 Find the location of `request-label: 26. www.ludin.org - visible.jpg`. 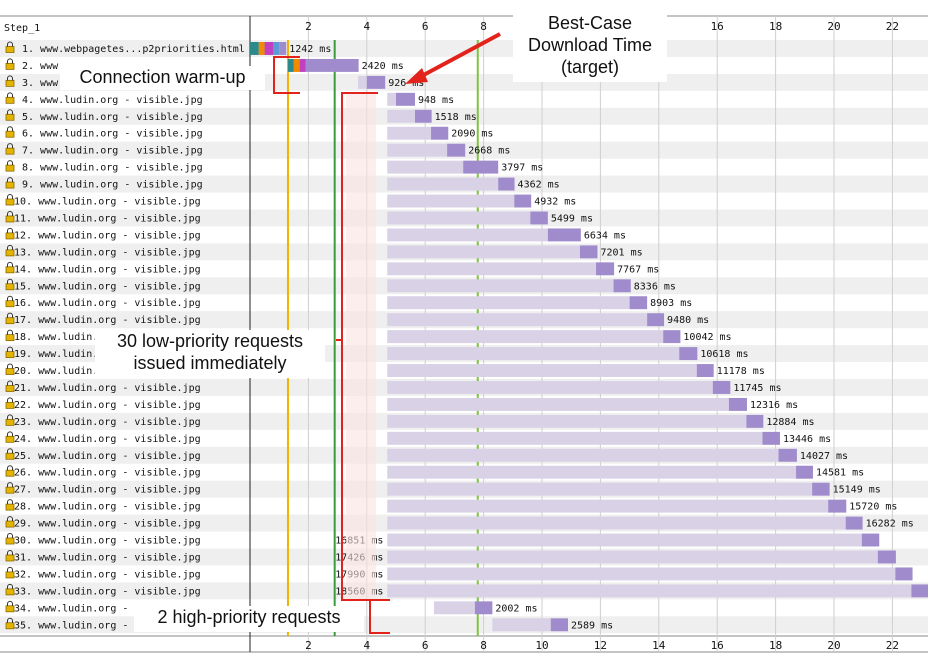

request-label: 26. www.ludin.org - visible.jpg is located at coordinates (107, 473).